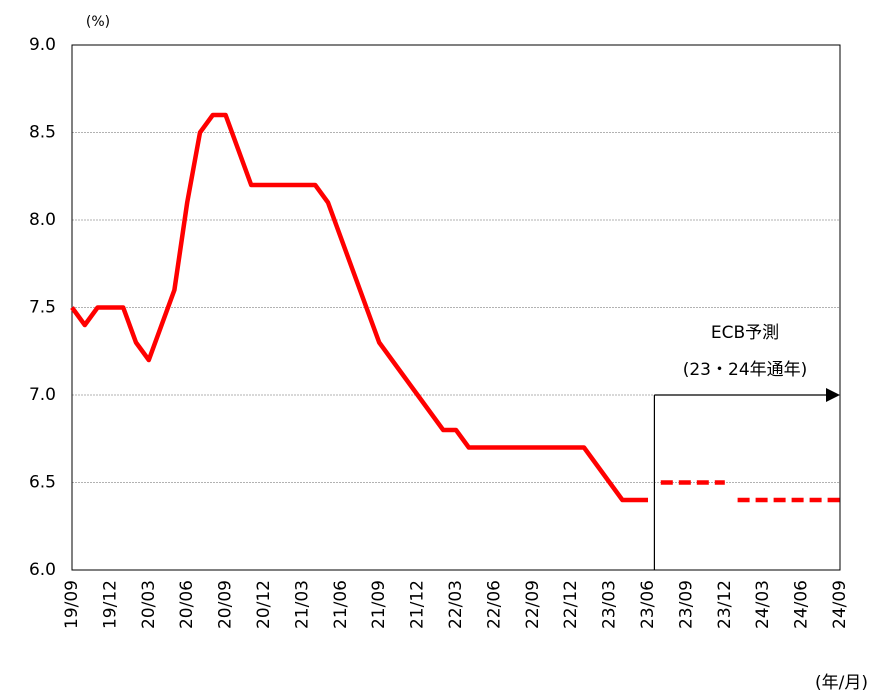 Image resolution: width=873 pixels, height=700 pixels. What do you see at coordinates (42, 220) in the screenshot?
I see `y-tick-label: 8.0` at bounding box center [42, 220].